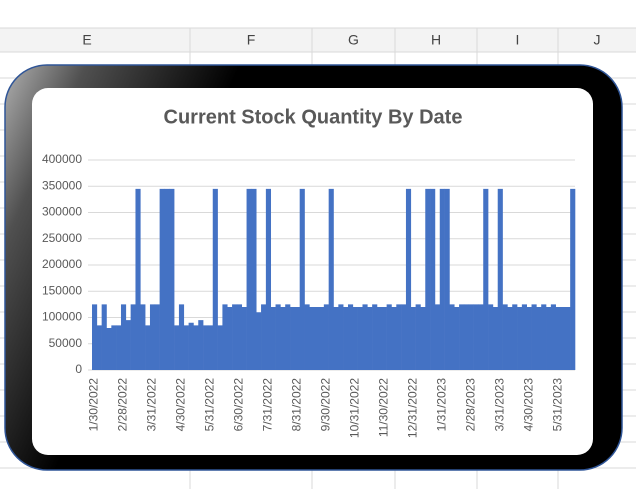 This screenshot has height=489, width=636. I want to click on x-tick-label: 7/31/2022, so click(267, 405).